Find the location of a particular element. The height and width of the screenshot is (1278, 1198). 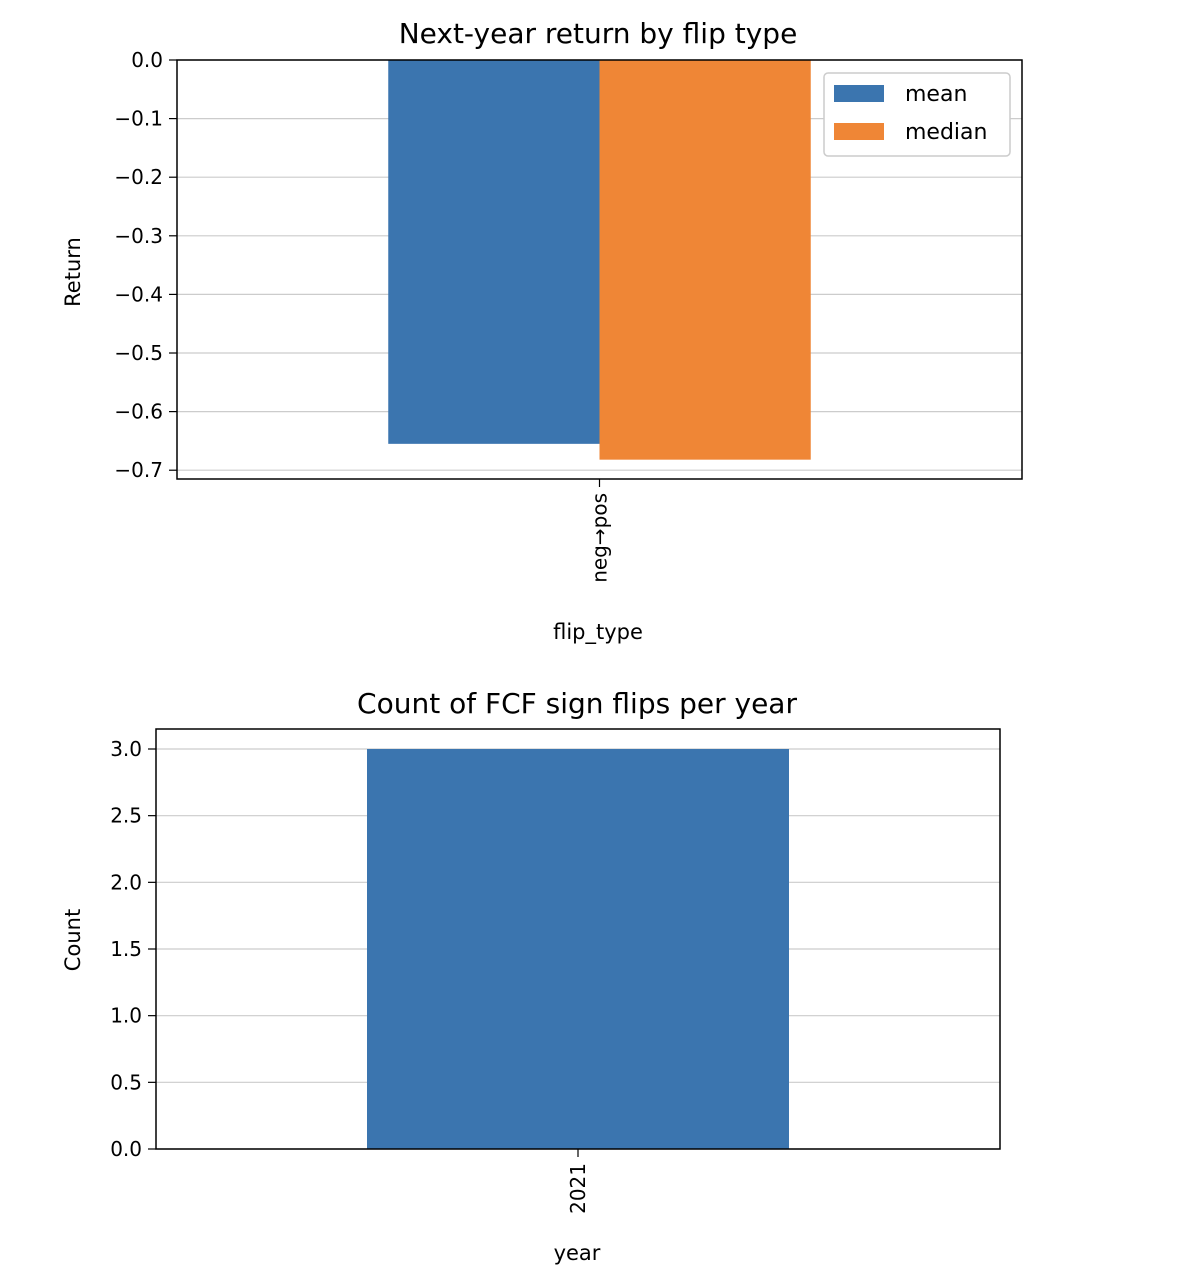

y-tick-label: −0.1 is located at coordinates (138, 119).